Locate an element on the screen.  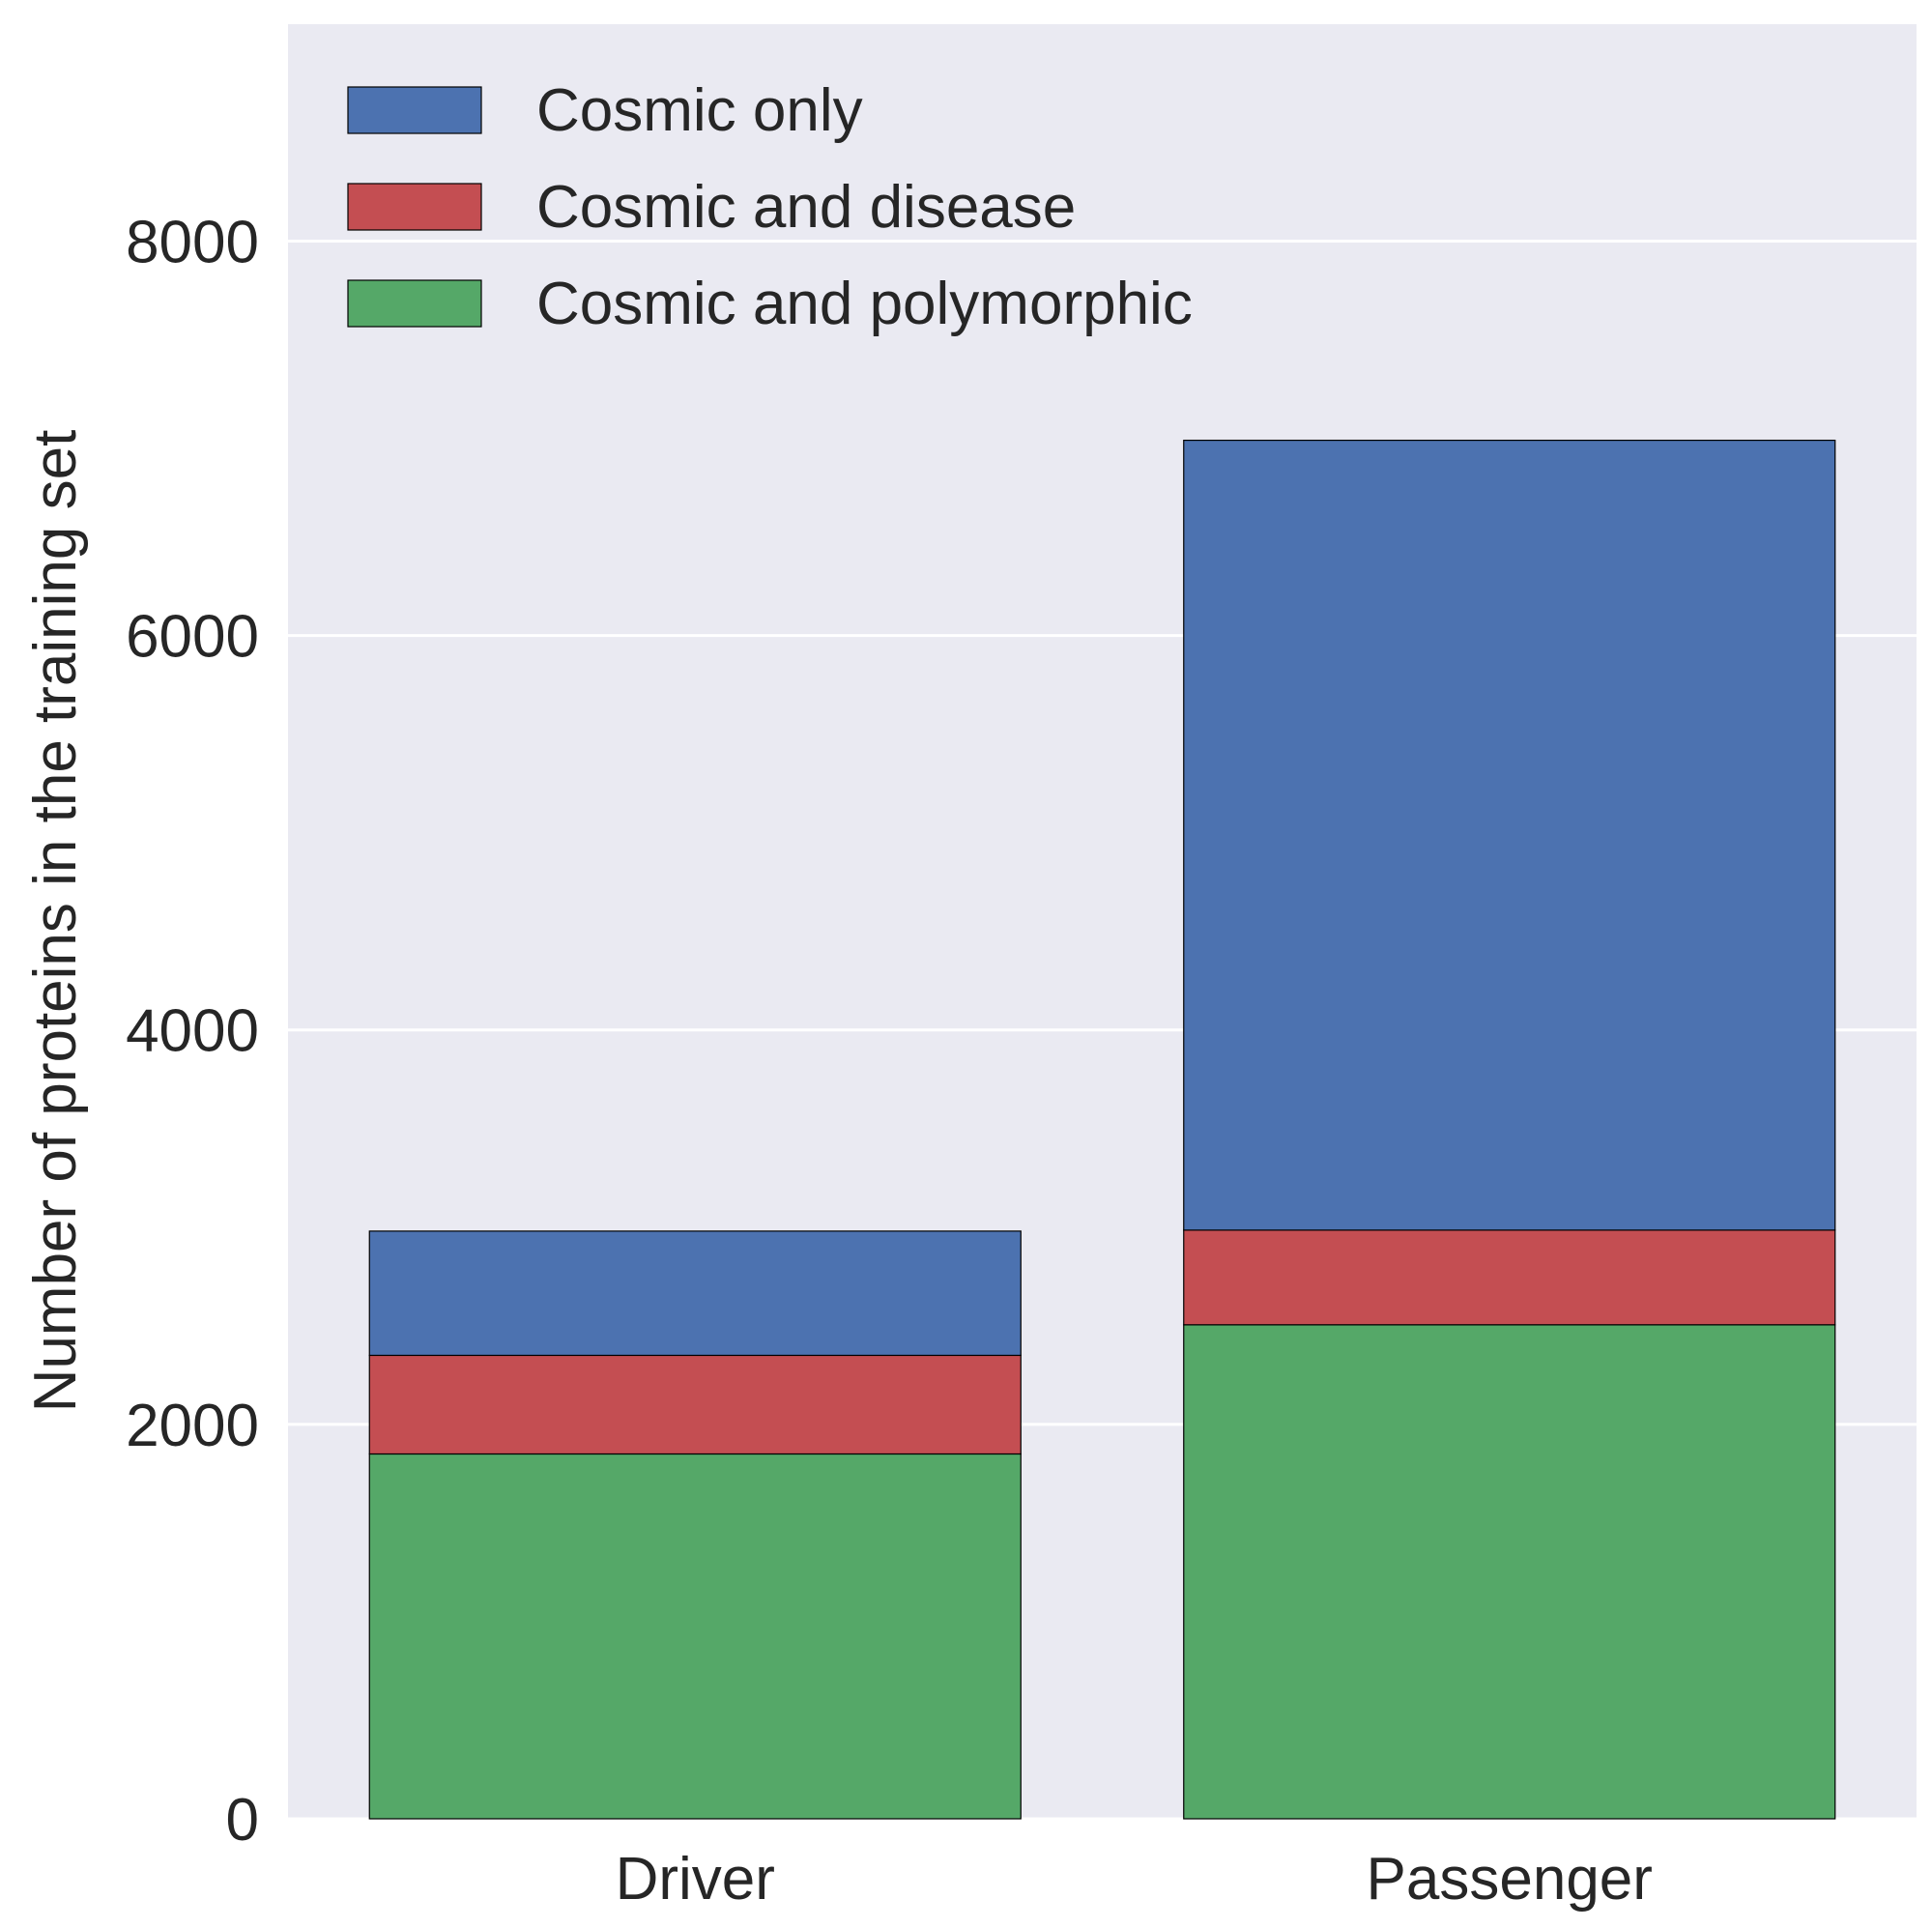
legend-label-cosmic-and-polymorphic: Cosmic and polymorphic is located at coordinates (864, 304).